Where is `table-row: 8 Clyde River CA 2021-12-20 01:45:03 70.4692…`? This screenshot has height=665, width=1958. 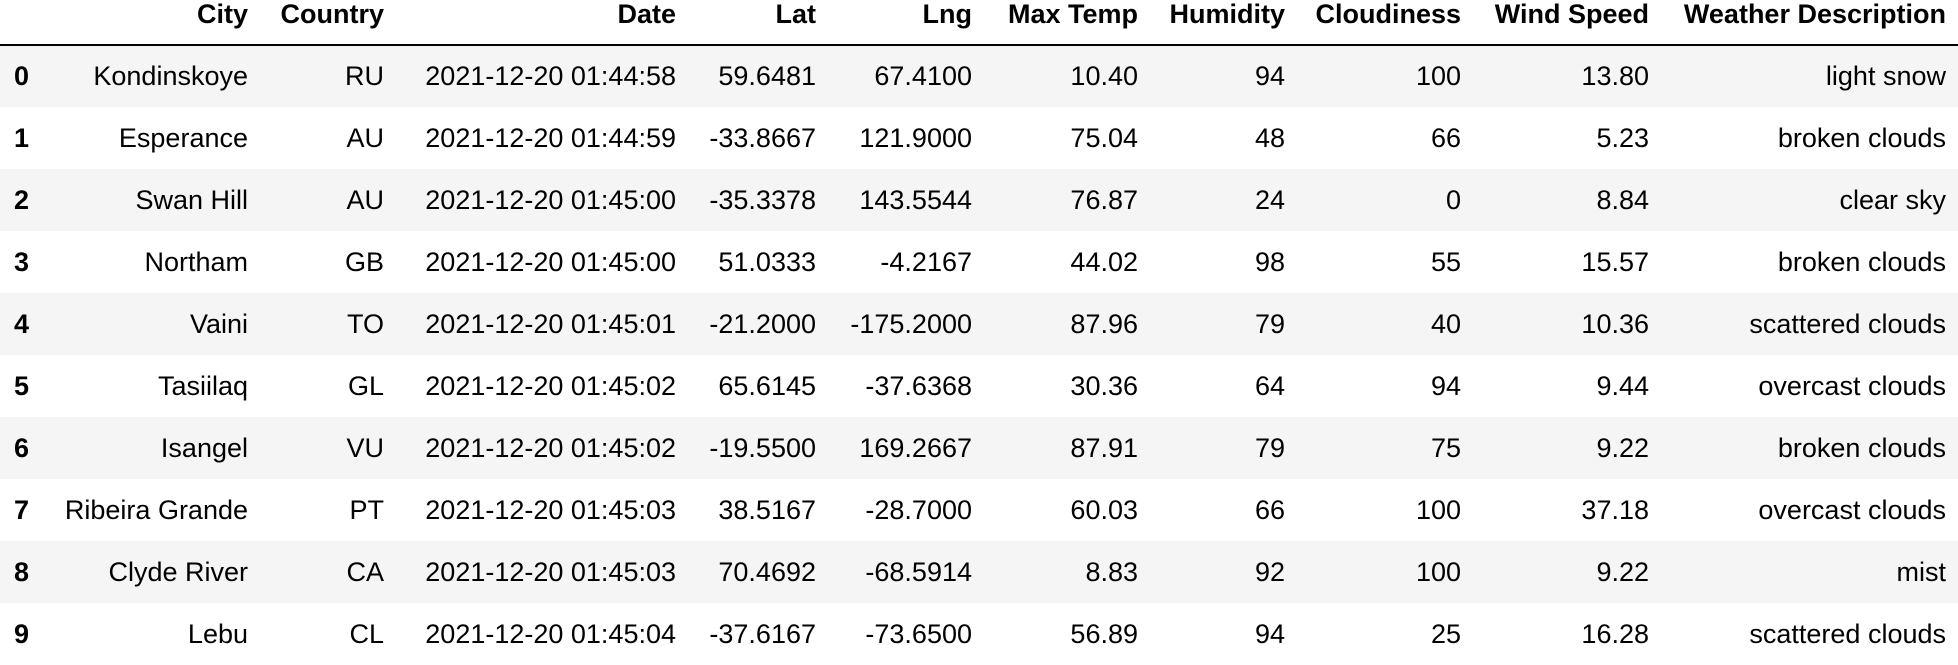 table-row: 8 Clyde River CA 2021-12-20 01:45:03 70.4692… is located at coordinates (979, 572).